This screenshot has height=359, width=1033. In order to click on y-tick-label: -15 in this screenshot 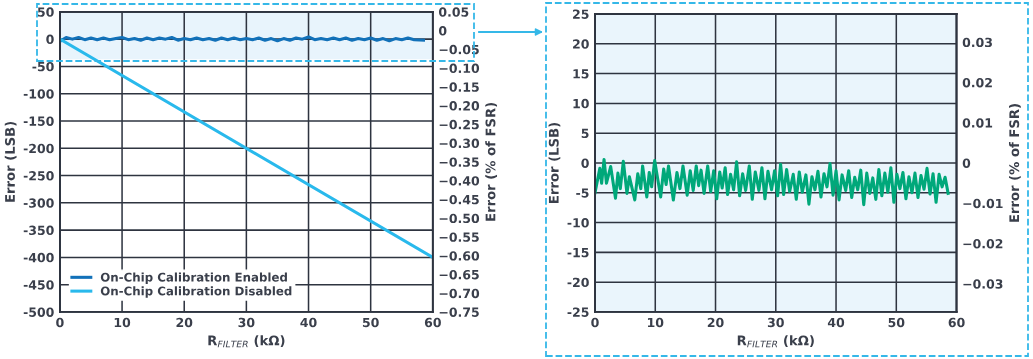, I will do `click(578, 253)`.